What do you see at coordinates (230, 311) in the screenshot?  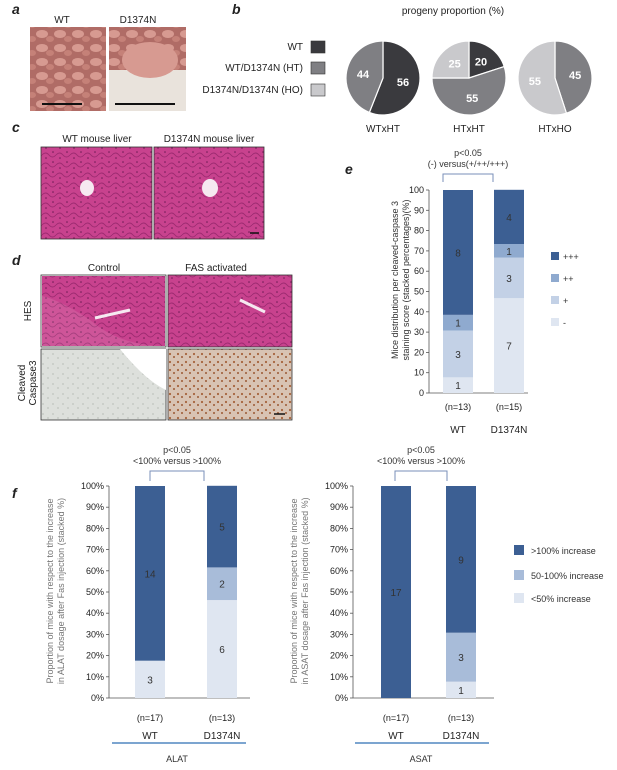 I see `panel-d-image-hes-fas` at bounding box center [230, 311].